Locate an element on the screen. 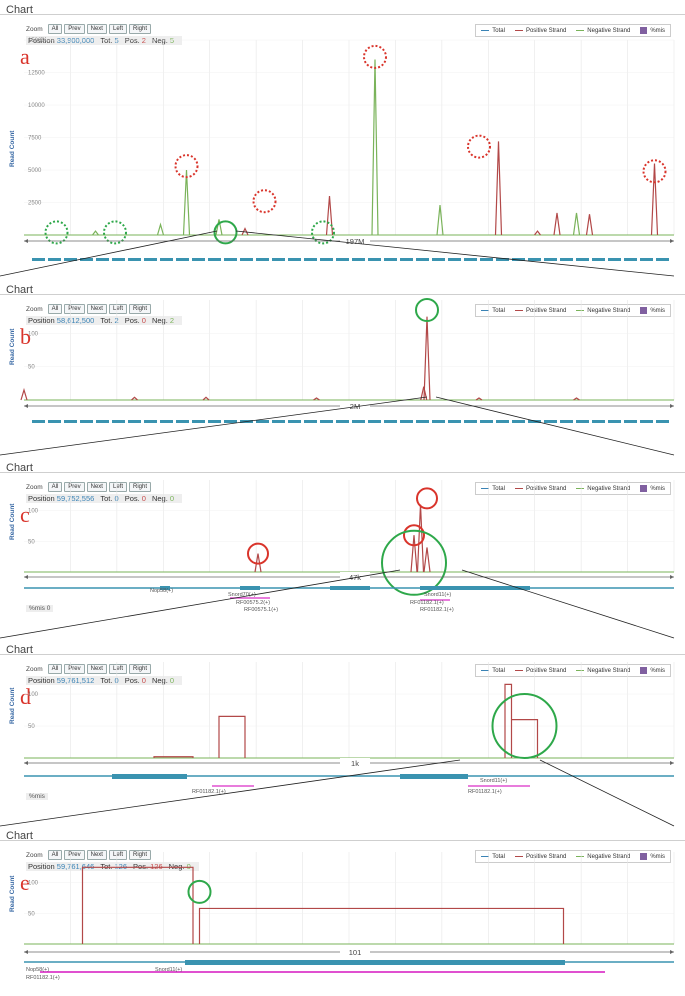 This screenshot has height=996, width=685. legend-swatch is located at coordinates (518, 670).